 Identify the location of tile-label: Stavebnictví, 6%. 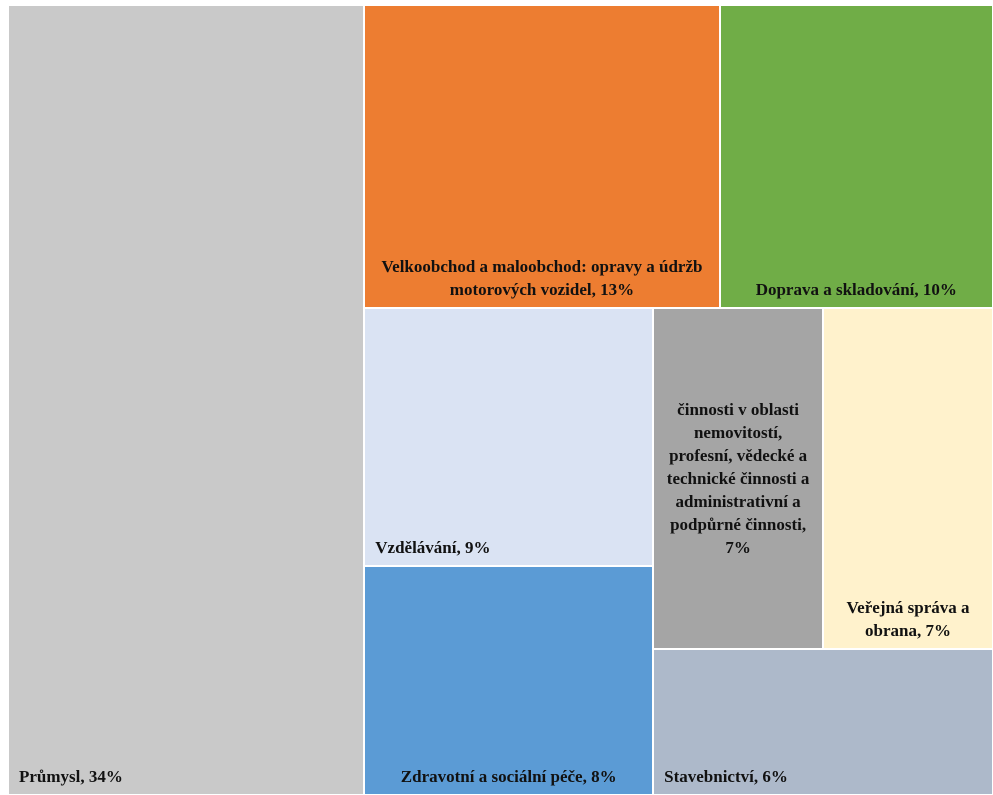
(726, 776).